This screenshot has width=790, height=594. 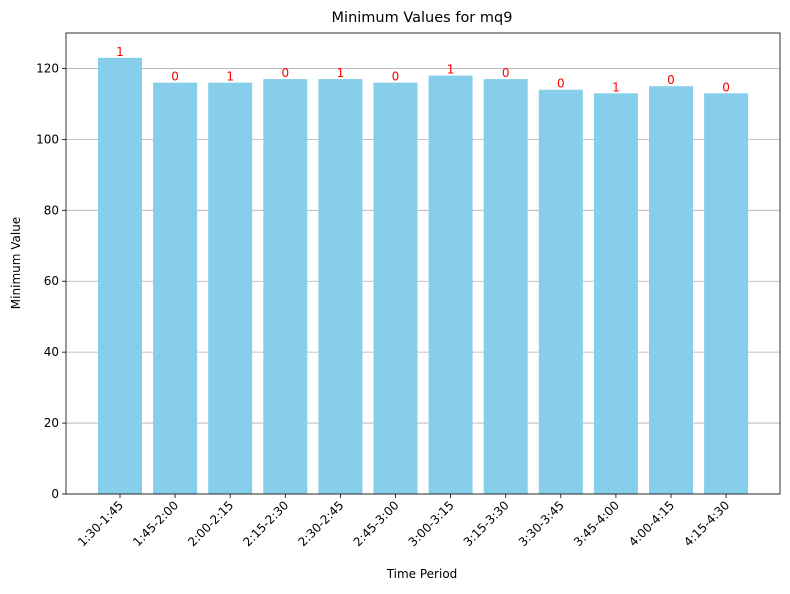 I want to click on y-tick-label: 40, so click(x=51, y=352).